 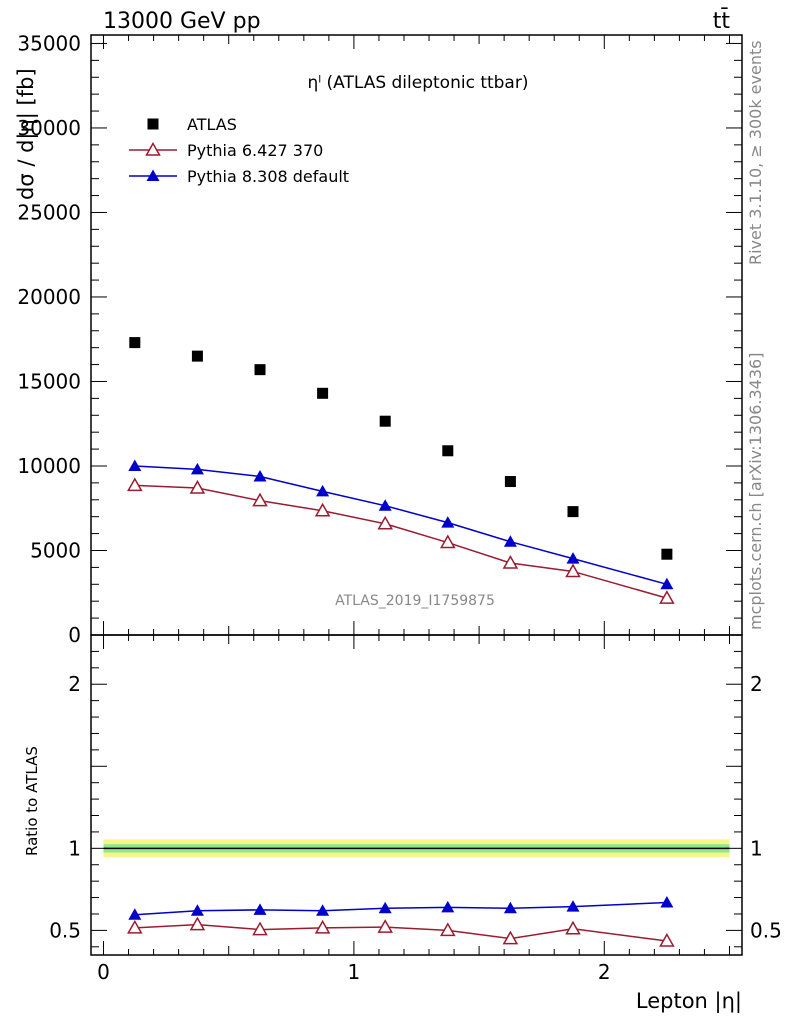 What do you see at coordinates (604, 972) in the screenshot?
I see `x-tick-label: 2` at bounding box center [604, 972].